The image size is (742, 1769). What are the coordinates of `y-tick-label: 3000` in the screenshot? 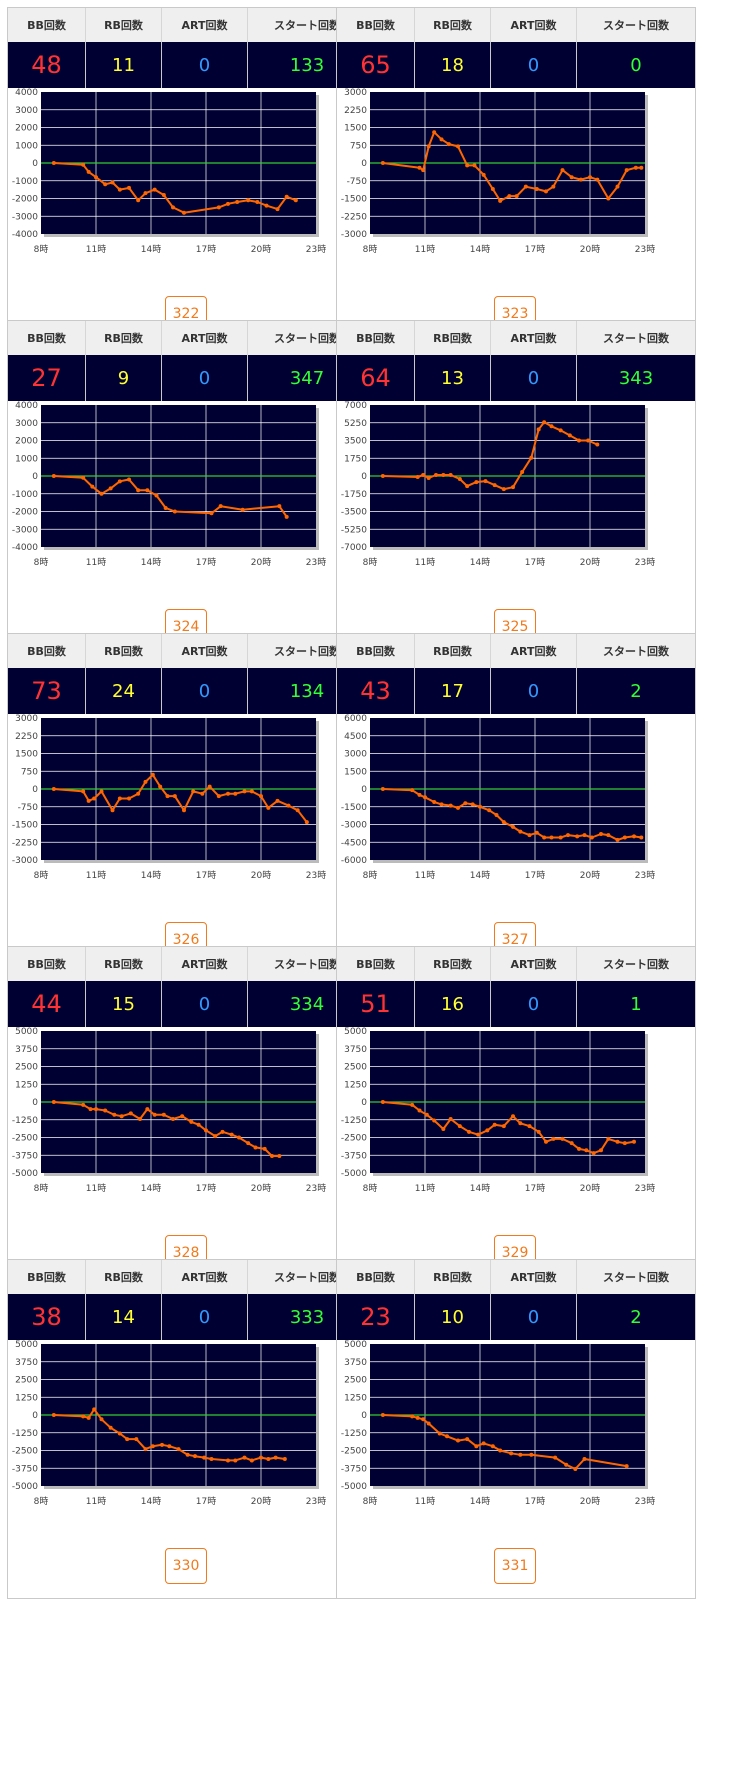 It's located at (26, 424).